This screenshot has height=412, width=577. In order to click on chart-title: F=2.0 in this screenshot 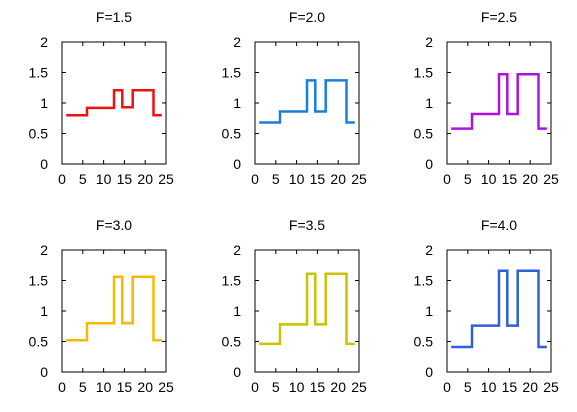, I will do `click(307, 17)`.